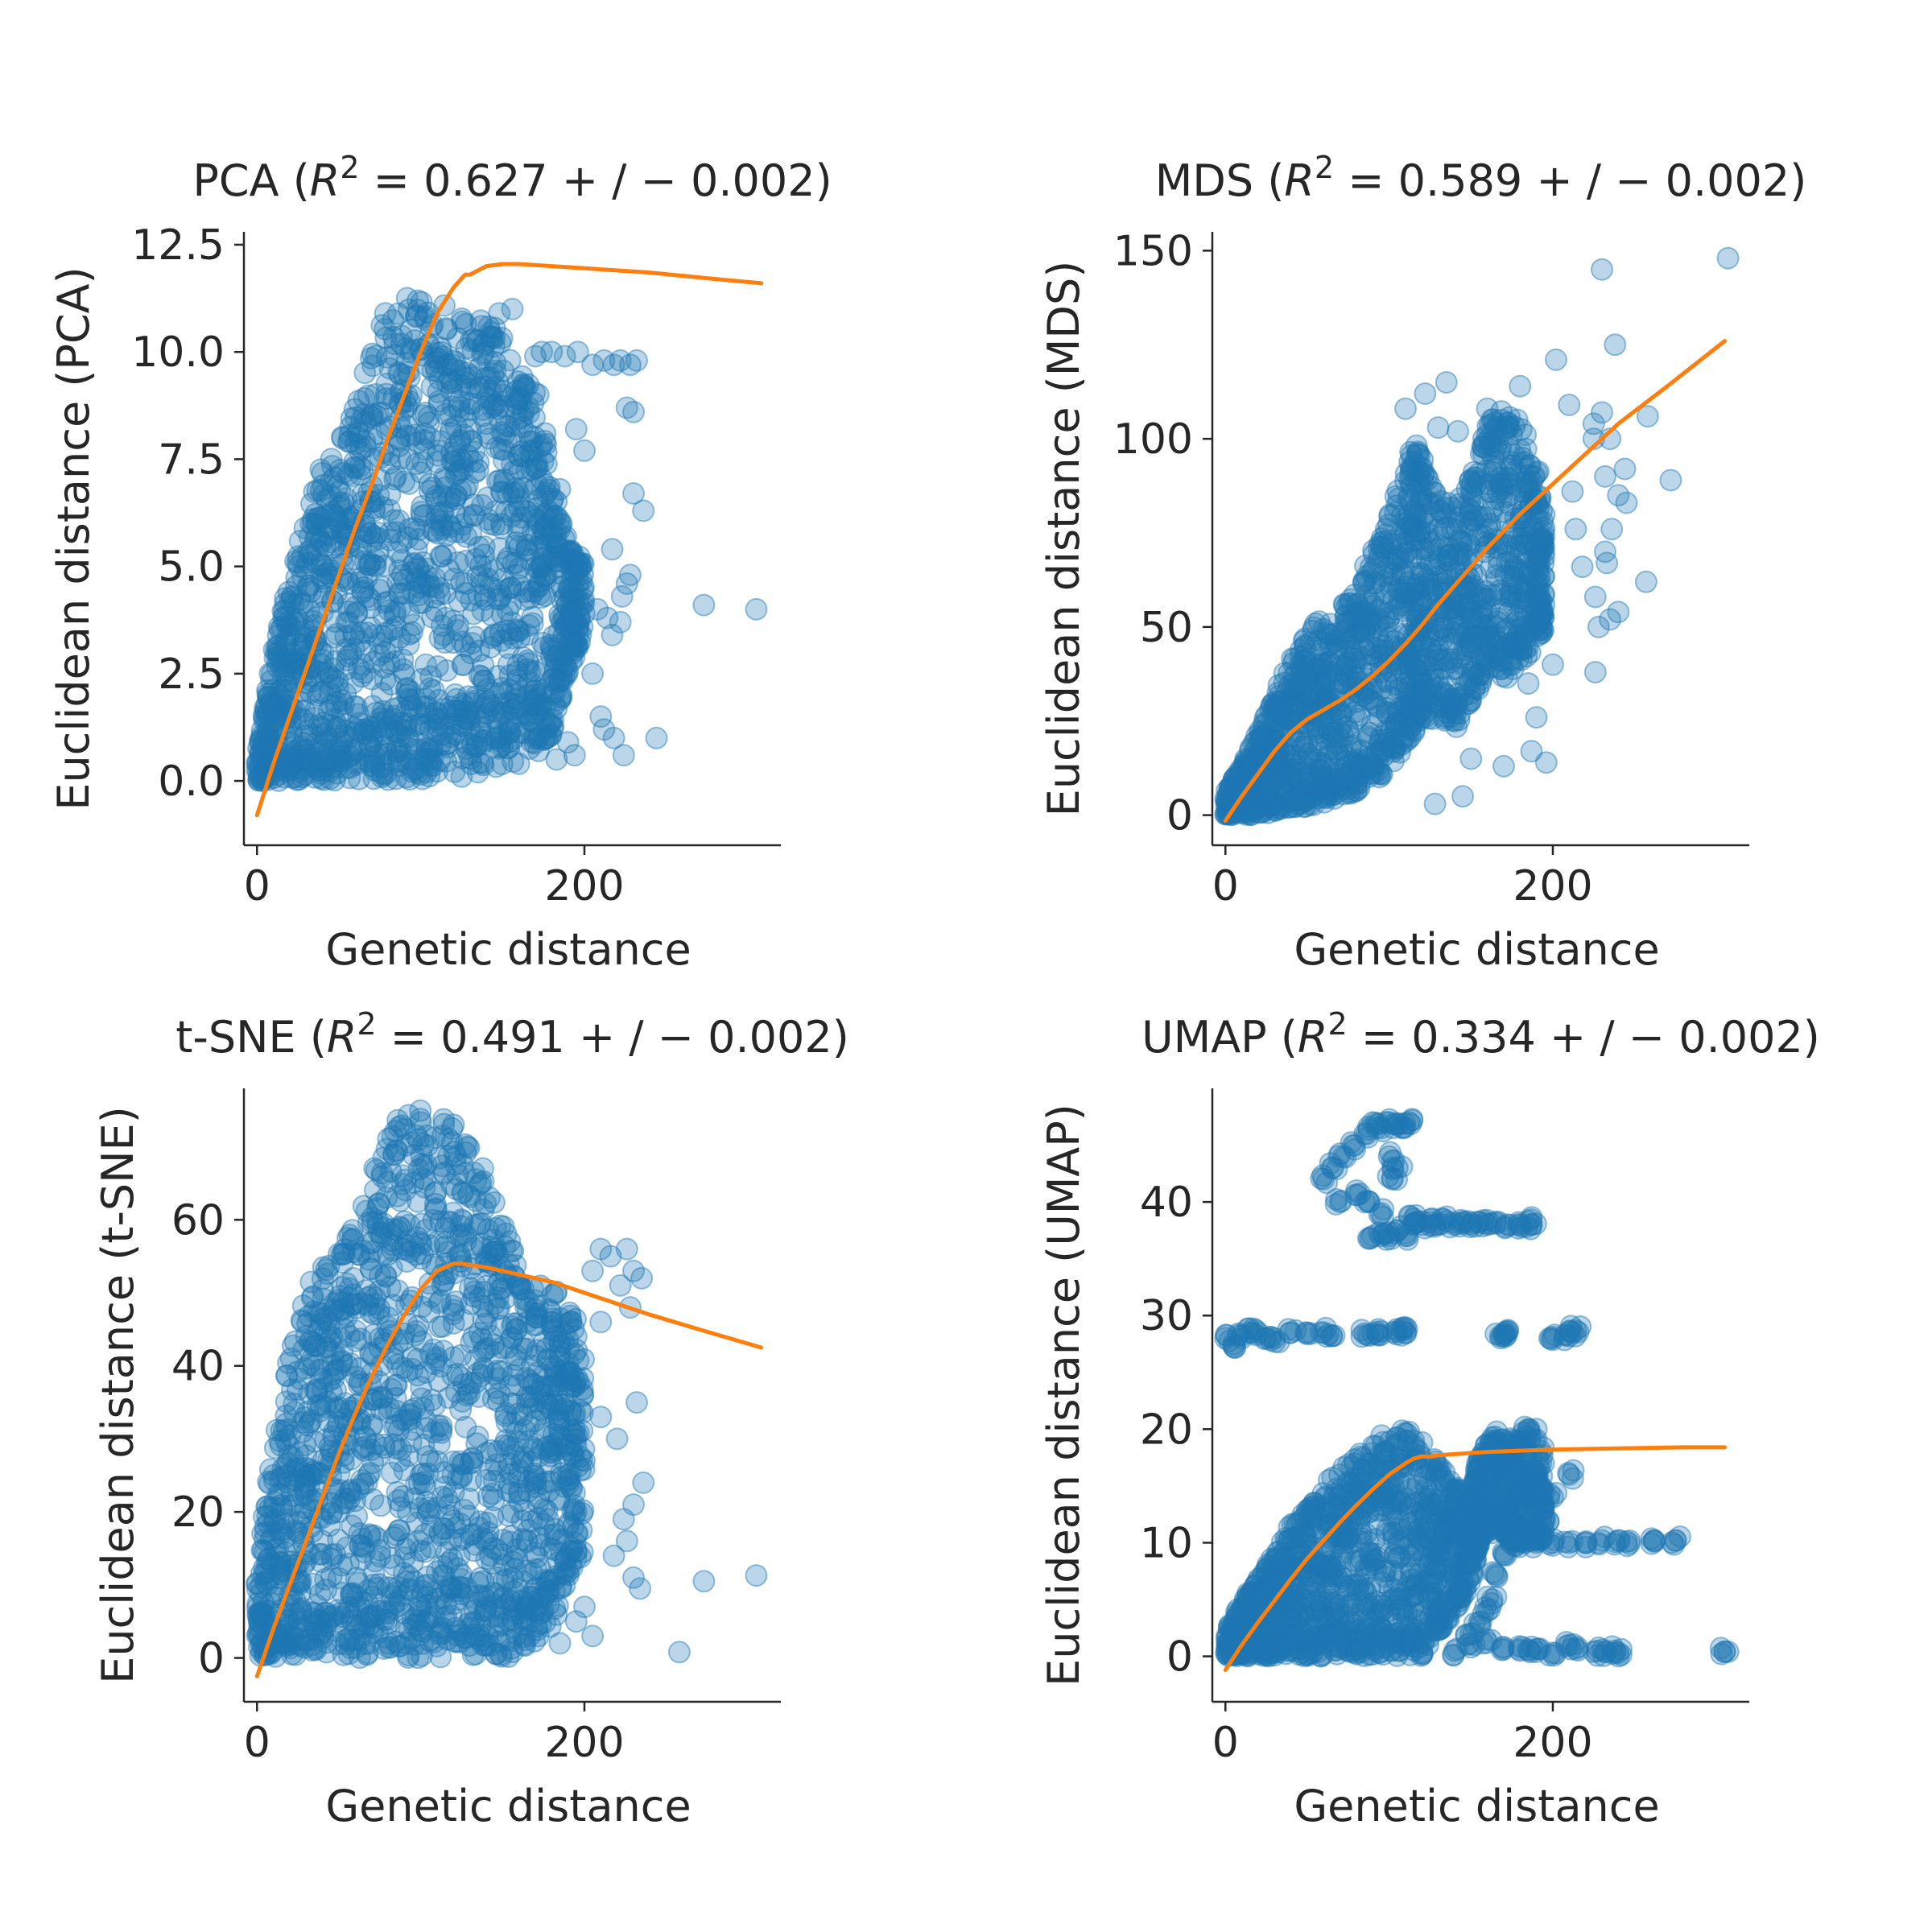 The width and height of the screenshot is (1932, 1932). Describe the element at coordinates (1153, 439) in the screenshot. I see `y-tick-label: 100` at that location.